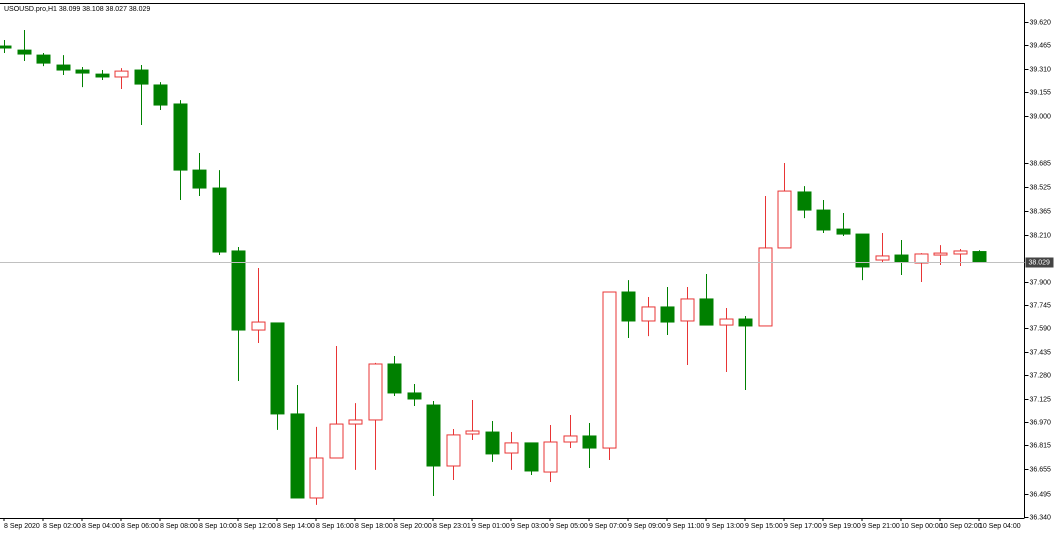 This screenshot has width=1056, height=535. Describe the element at coordinates (1041, 235) in the screenshot. I see `y-tick-label: 38.210` at that location.